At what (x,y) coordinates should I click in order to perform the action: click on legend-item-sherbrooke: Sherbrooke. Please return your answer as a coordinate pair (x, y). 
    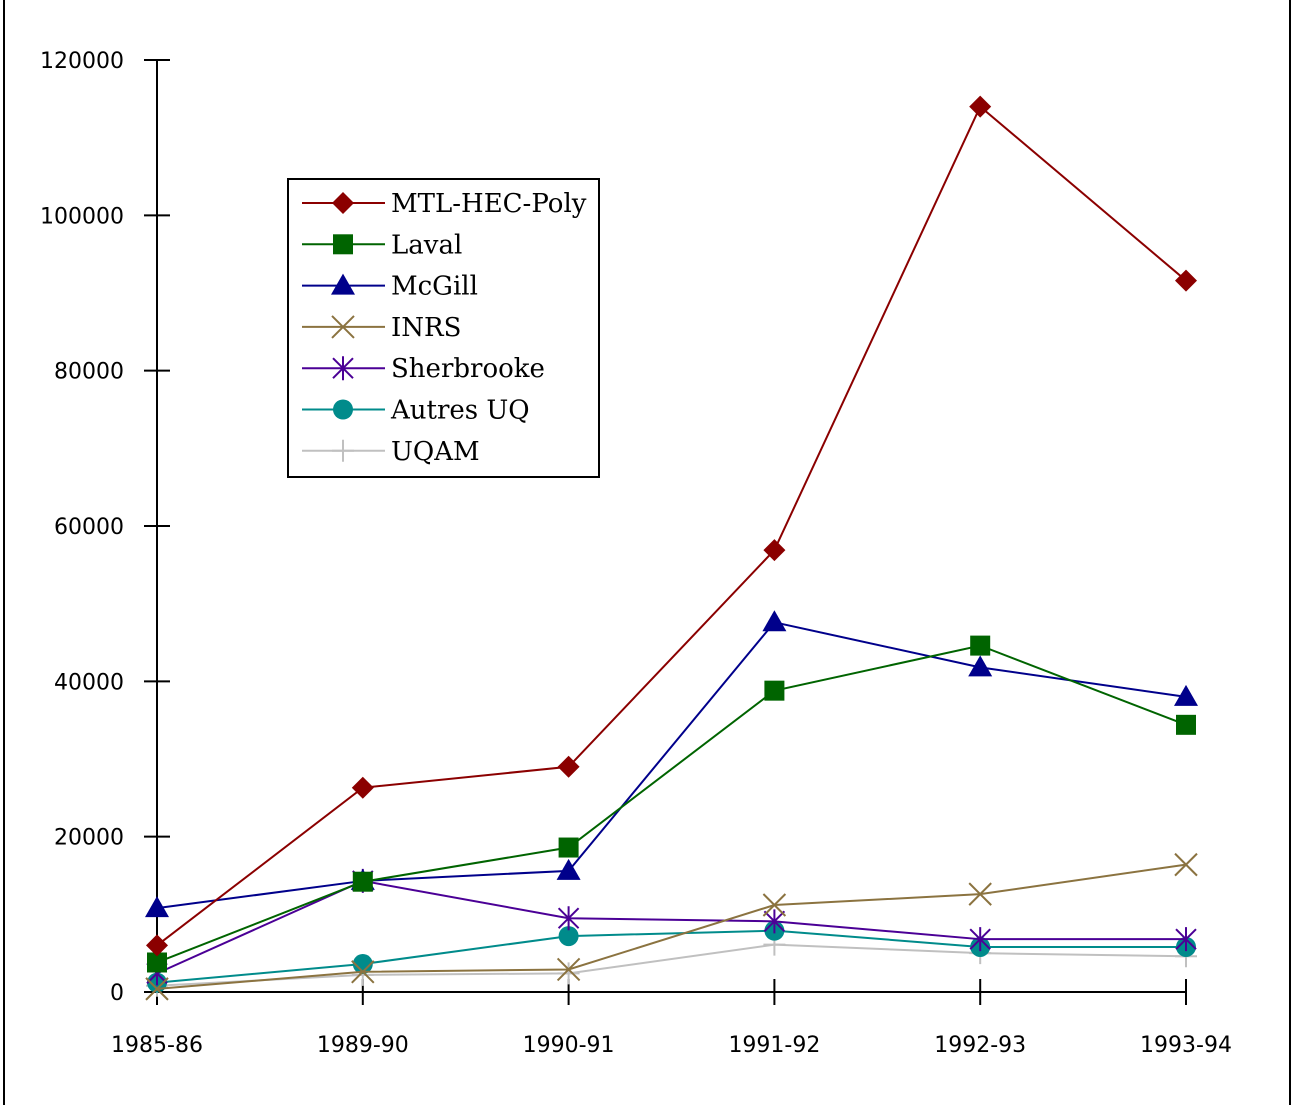
    Looking at the image, I should click on (423, 369).